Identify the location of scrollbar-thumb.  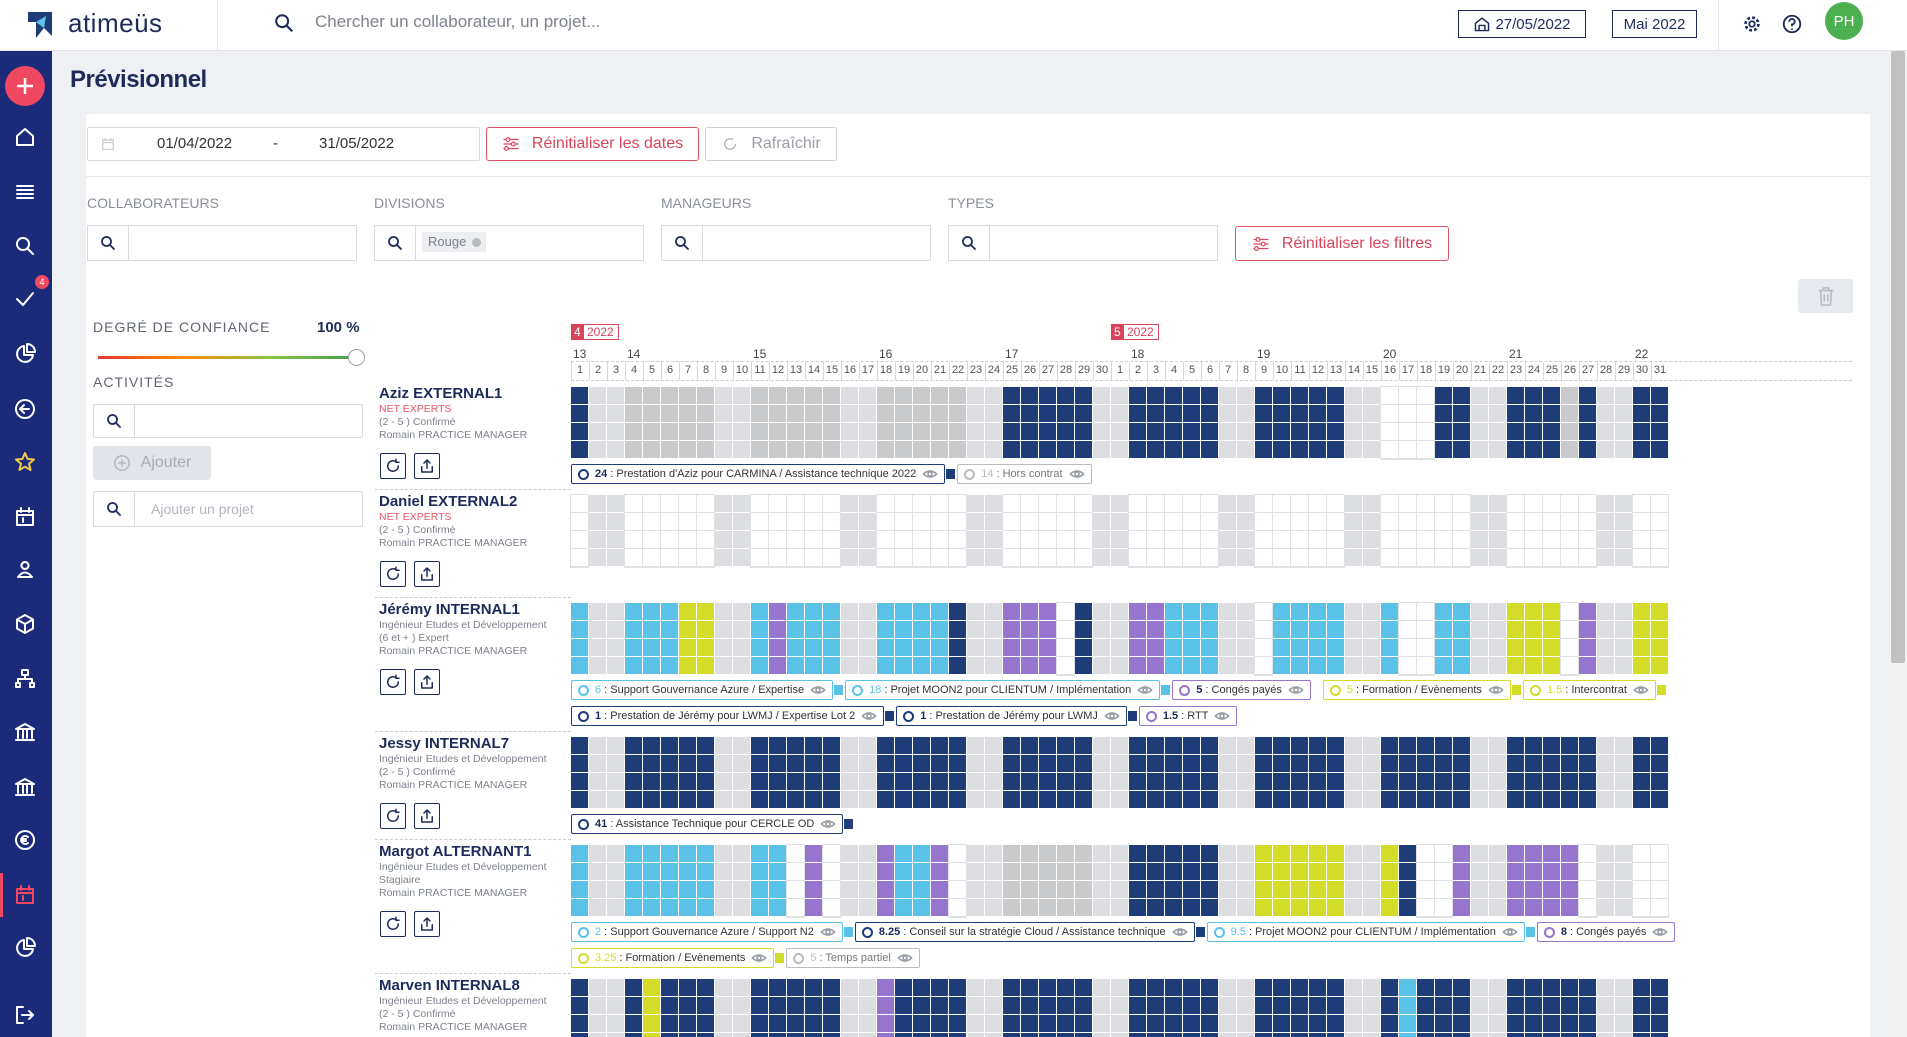
(1898, 357).